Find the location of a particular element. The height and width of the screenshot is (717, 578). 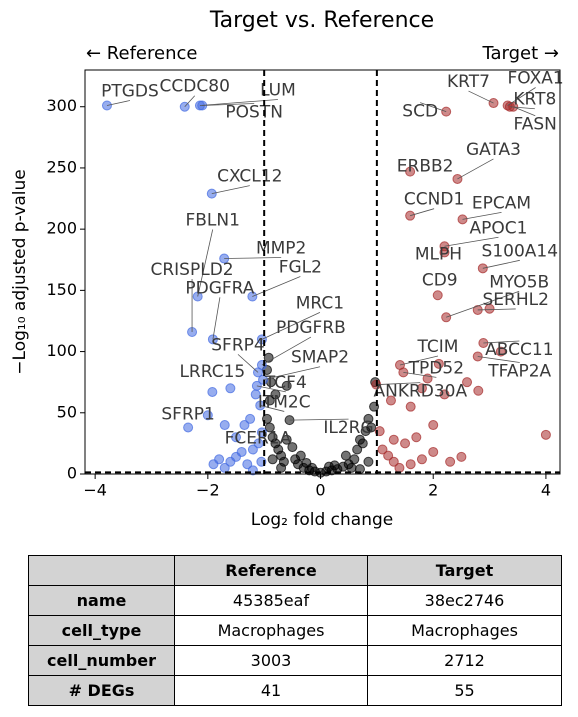

table-corner is located at coordinates (101, 570).